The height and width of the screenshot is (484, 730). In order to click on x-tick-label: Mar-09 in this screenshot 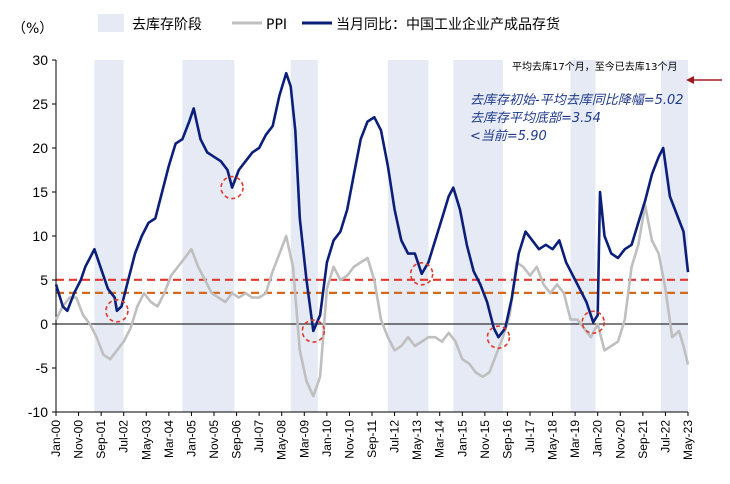, I will do `click(304, 439)`.